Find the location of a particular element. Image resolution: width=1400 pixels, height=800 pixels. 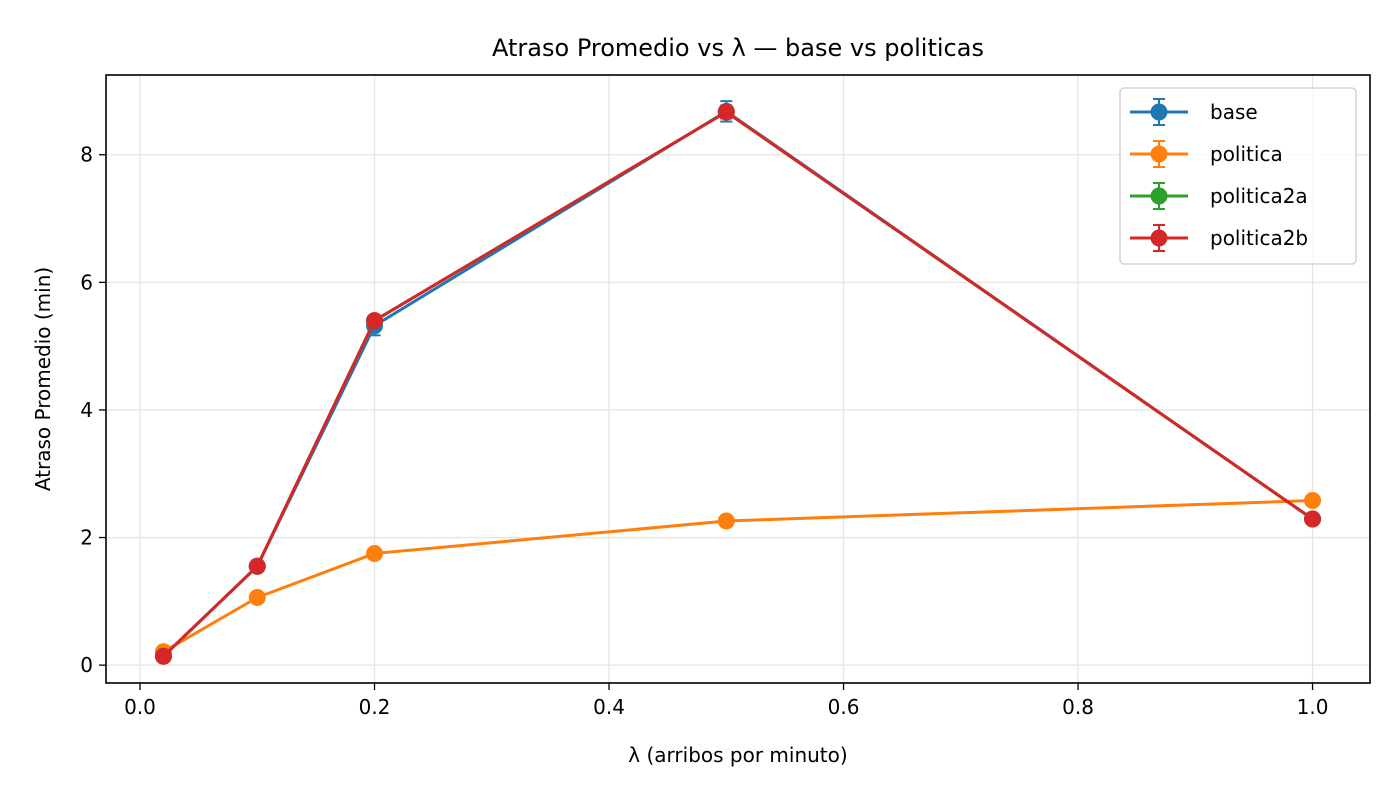

x-tick-label: 0.2 is located at coordinates (375, 707).